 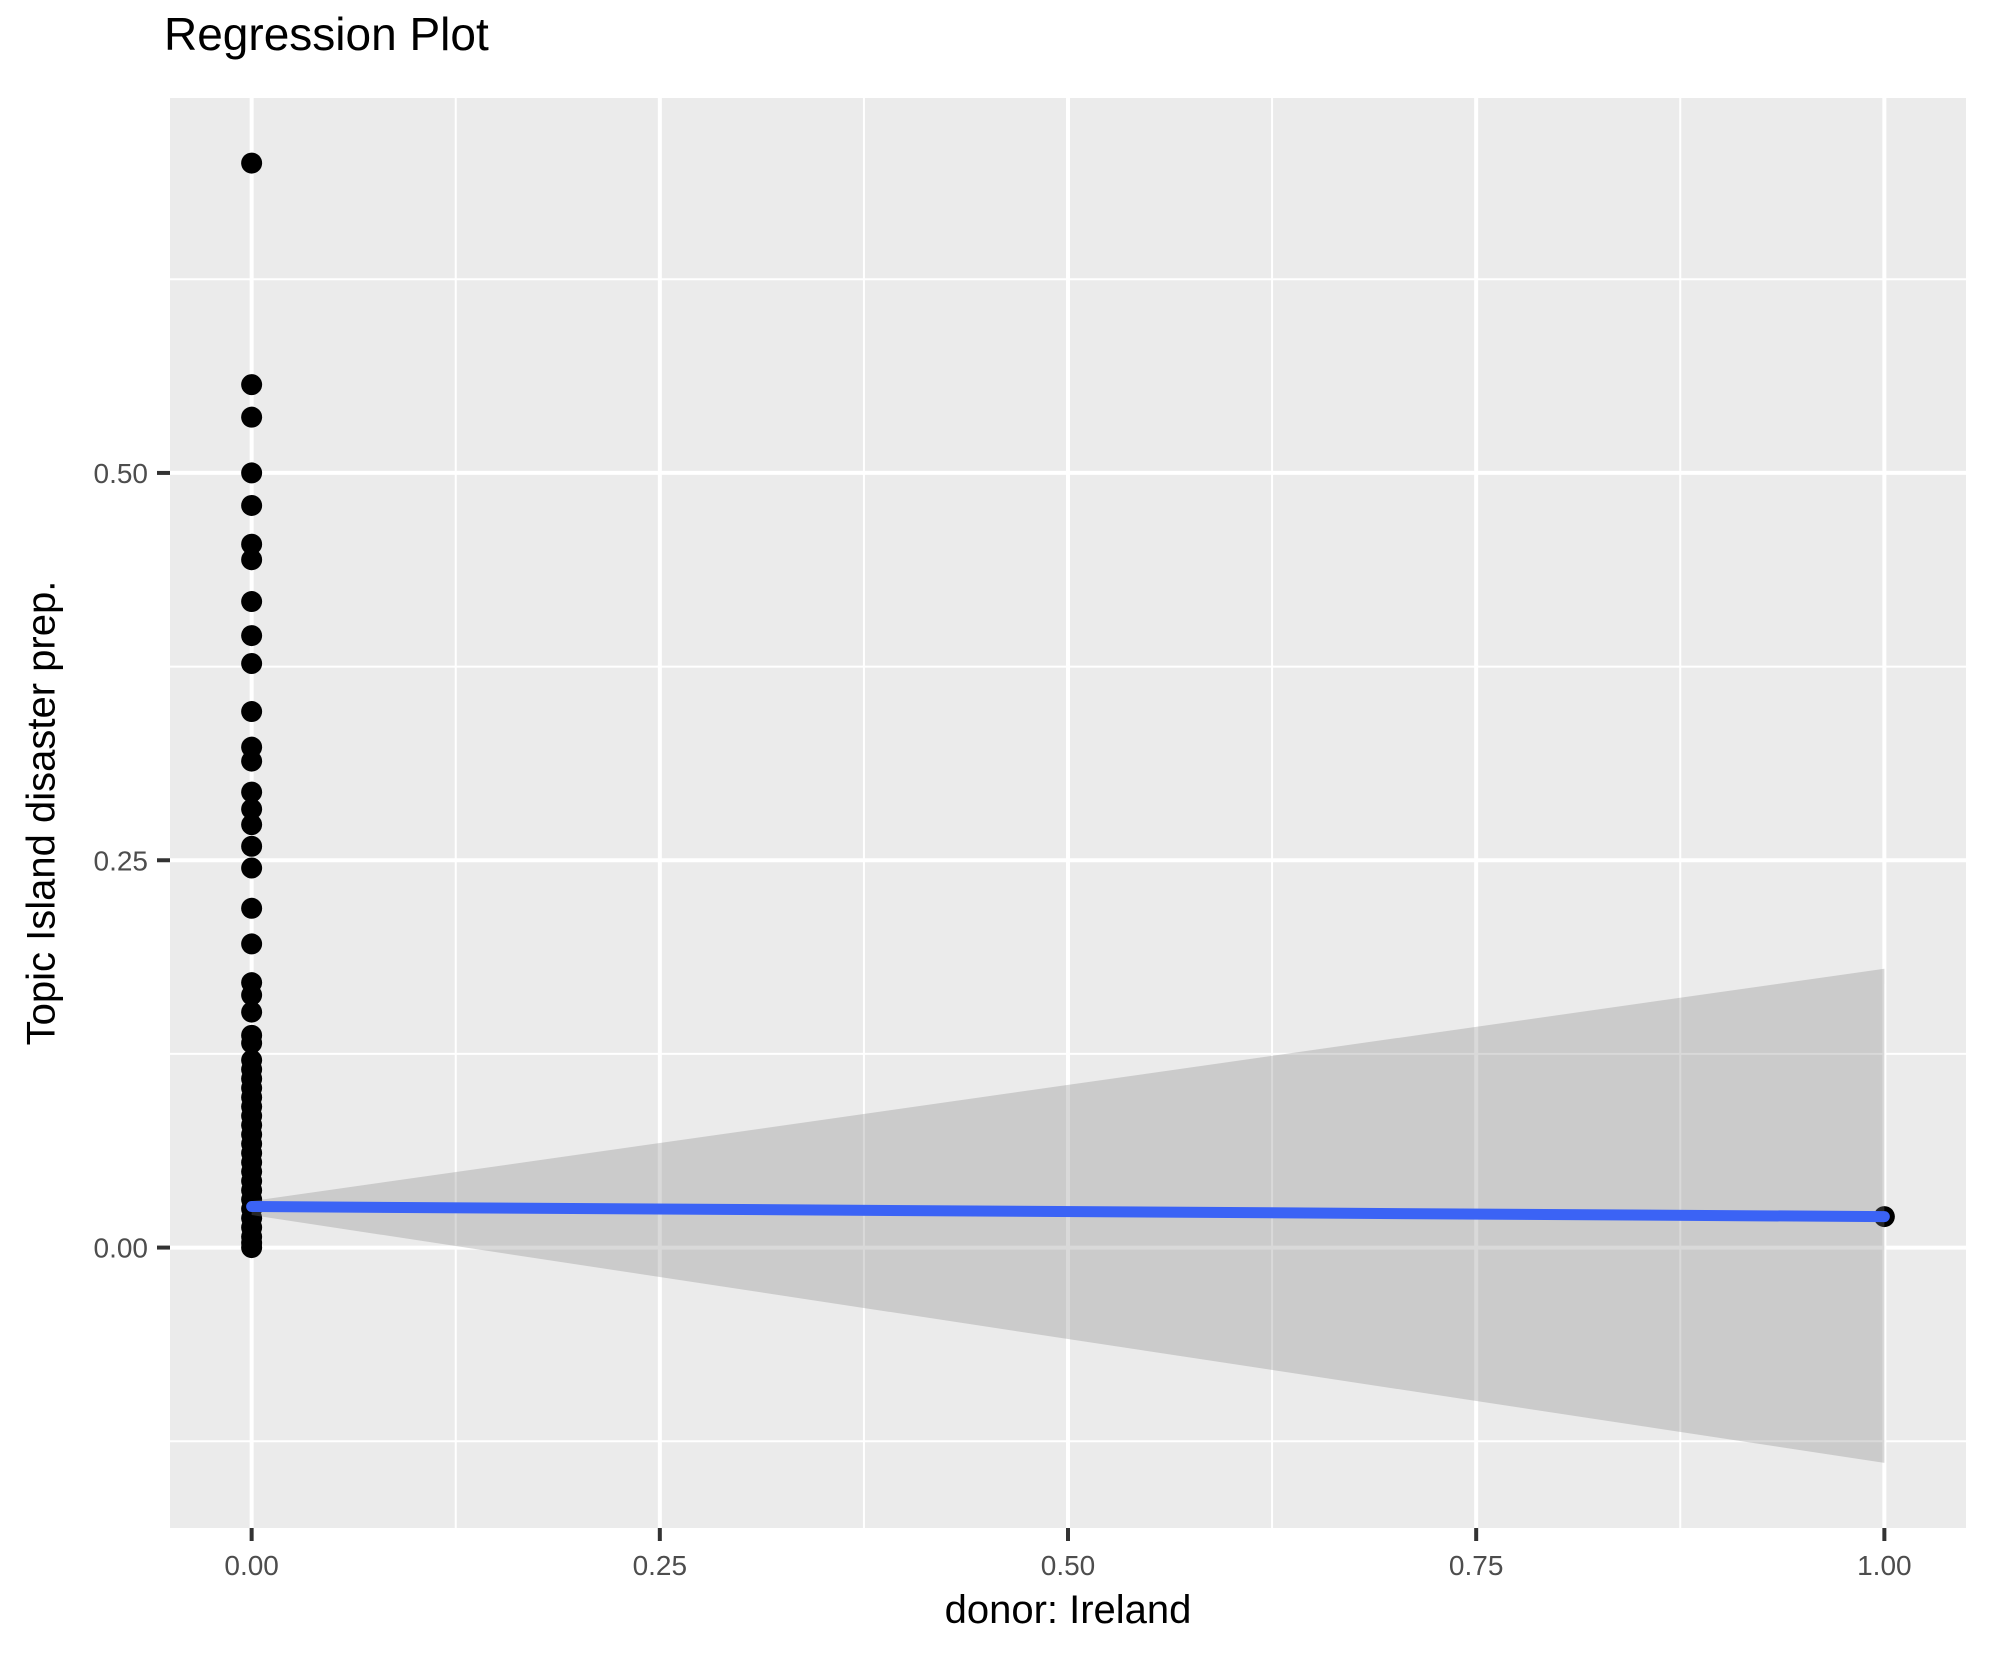 I want to click on x-tick-label: 0.75, so click(x=1476, y=1565).